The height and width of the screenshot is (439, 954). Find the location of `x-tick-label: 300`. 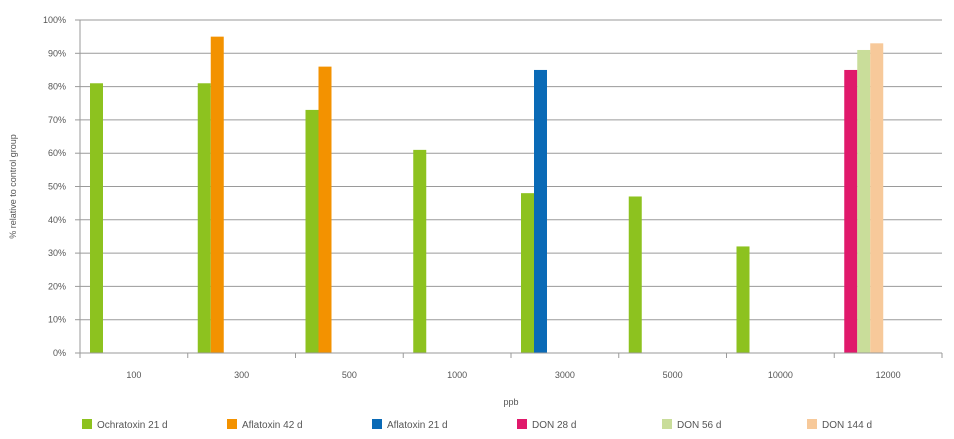

x-tick-label: 300 is located at coordinates (241, 375).